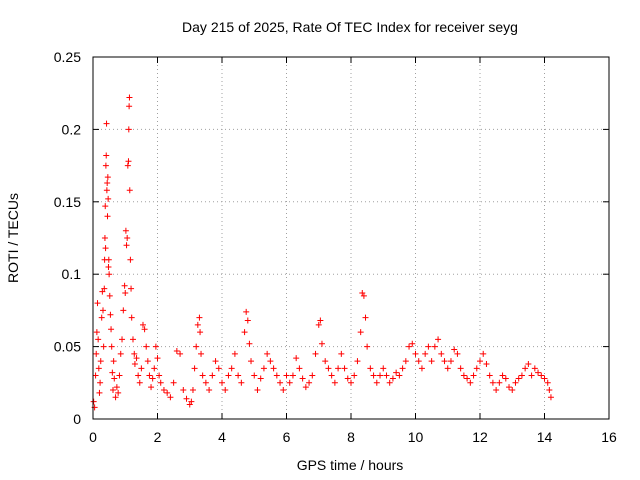 This screenshot has width=640, height=480. What do you see at coordinates (222, 437) in the screenshot?
I see `x-tick-label: 4` at bounding box center [222, 437].